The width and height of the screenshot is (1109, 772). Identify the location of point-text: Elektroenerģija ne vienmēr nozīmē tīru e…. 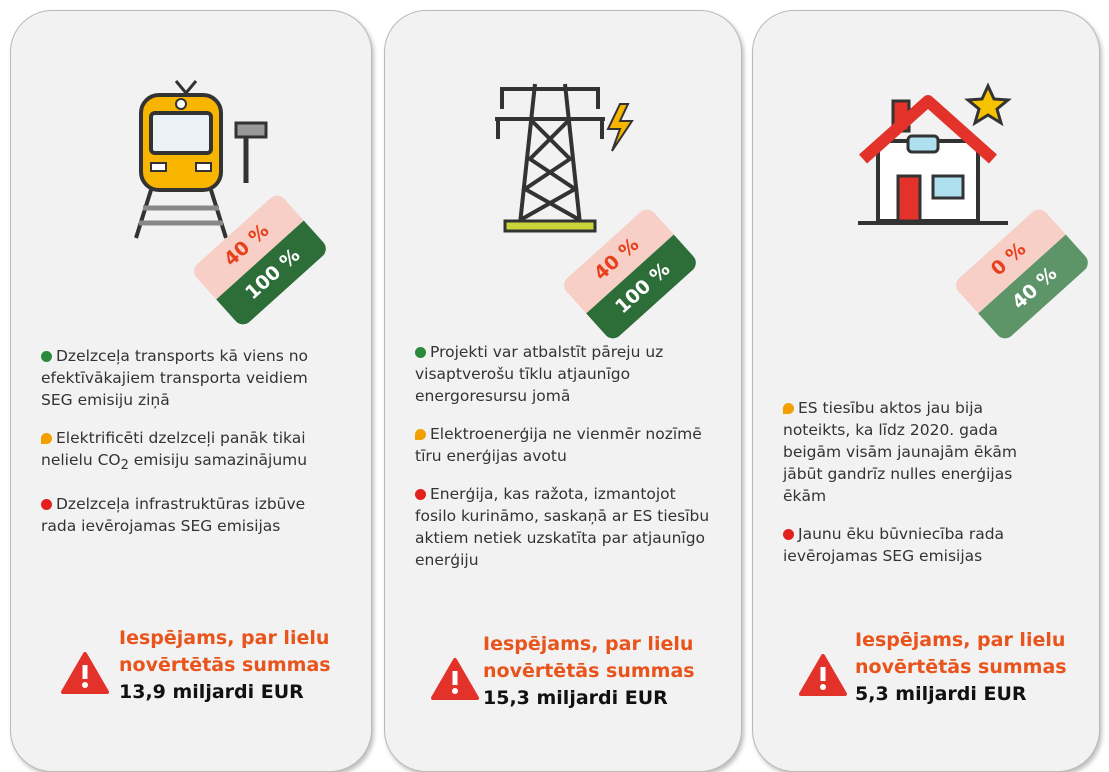
(558, 445).